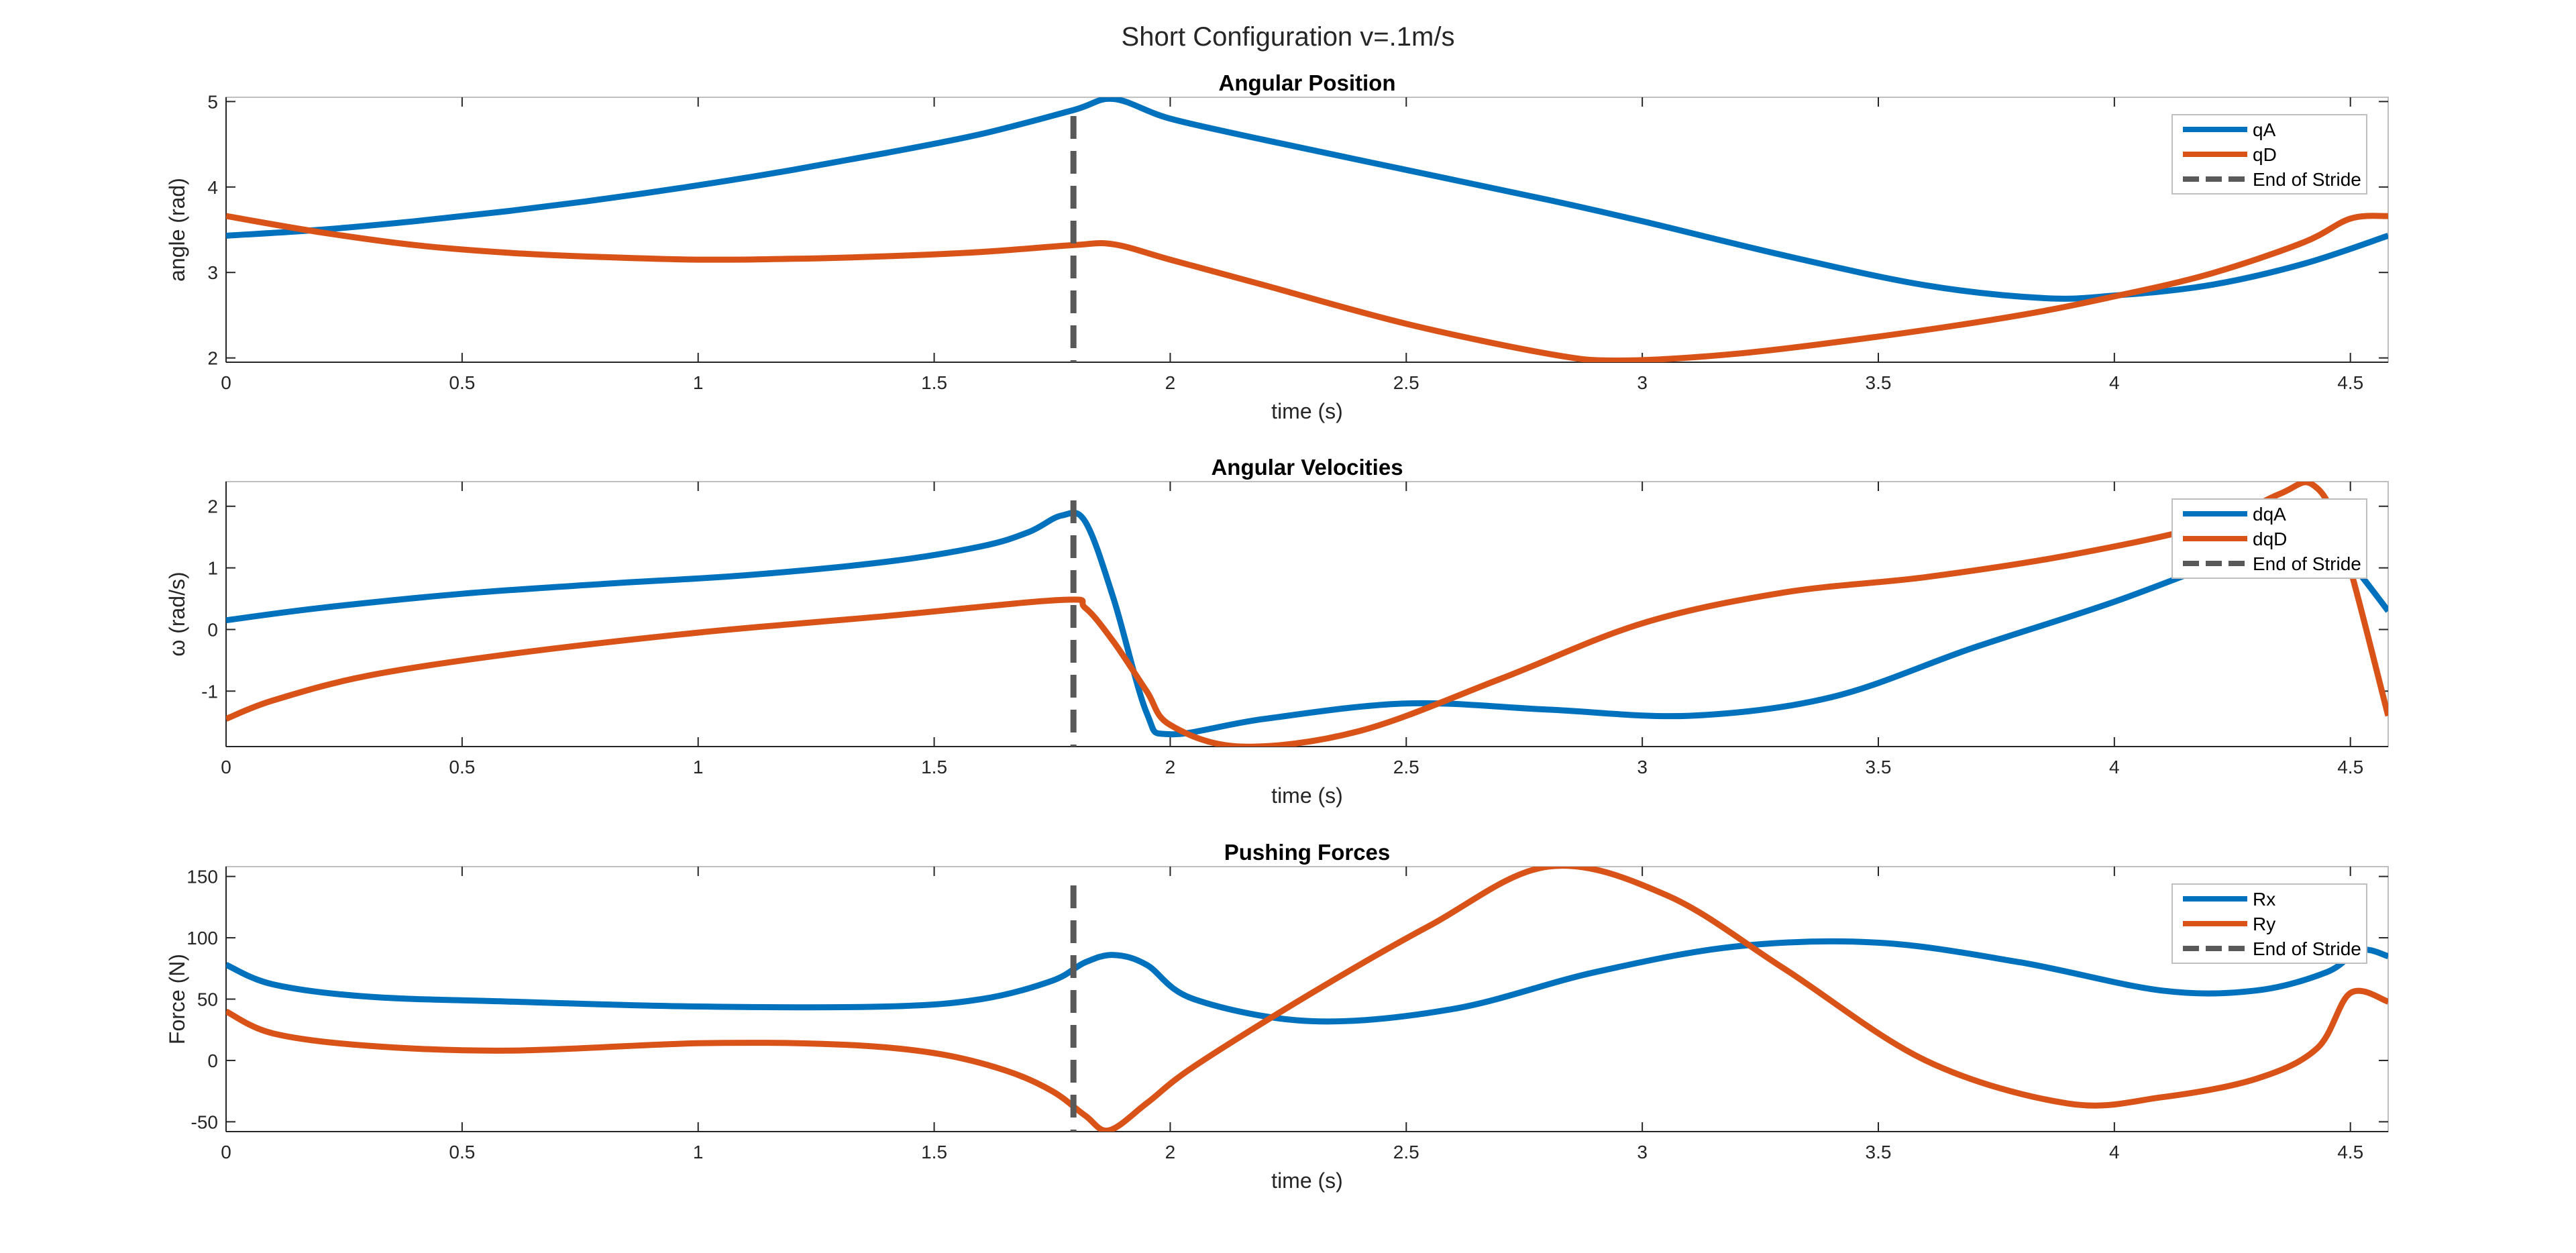 Image resolution: width=2576 pixels, height=1253 pixels. What do you see at coordinates (2265, 154) in the screenshot?
I see `legend-label: qD` at bounding box center [2265, 154].